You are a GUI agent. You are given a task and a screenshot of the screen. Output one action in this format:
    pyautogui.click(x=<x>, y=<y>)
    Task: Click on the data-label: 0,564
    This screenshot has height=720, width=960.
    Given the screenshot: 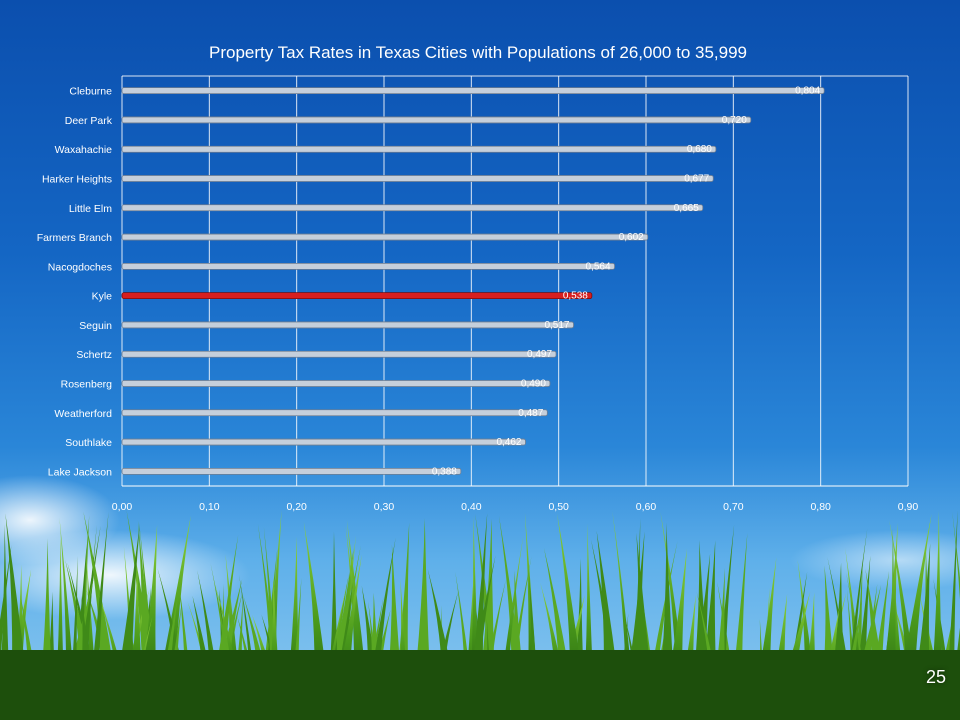 What is the action you would take?
    pyautogui.click(x=598, y=266)
    